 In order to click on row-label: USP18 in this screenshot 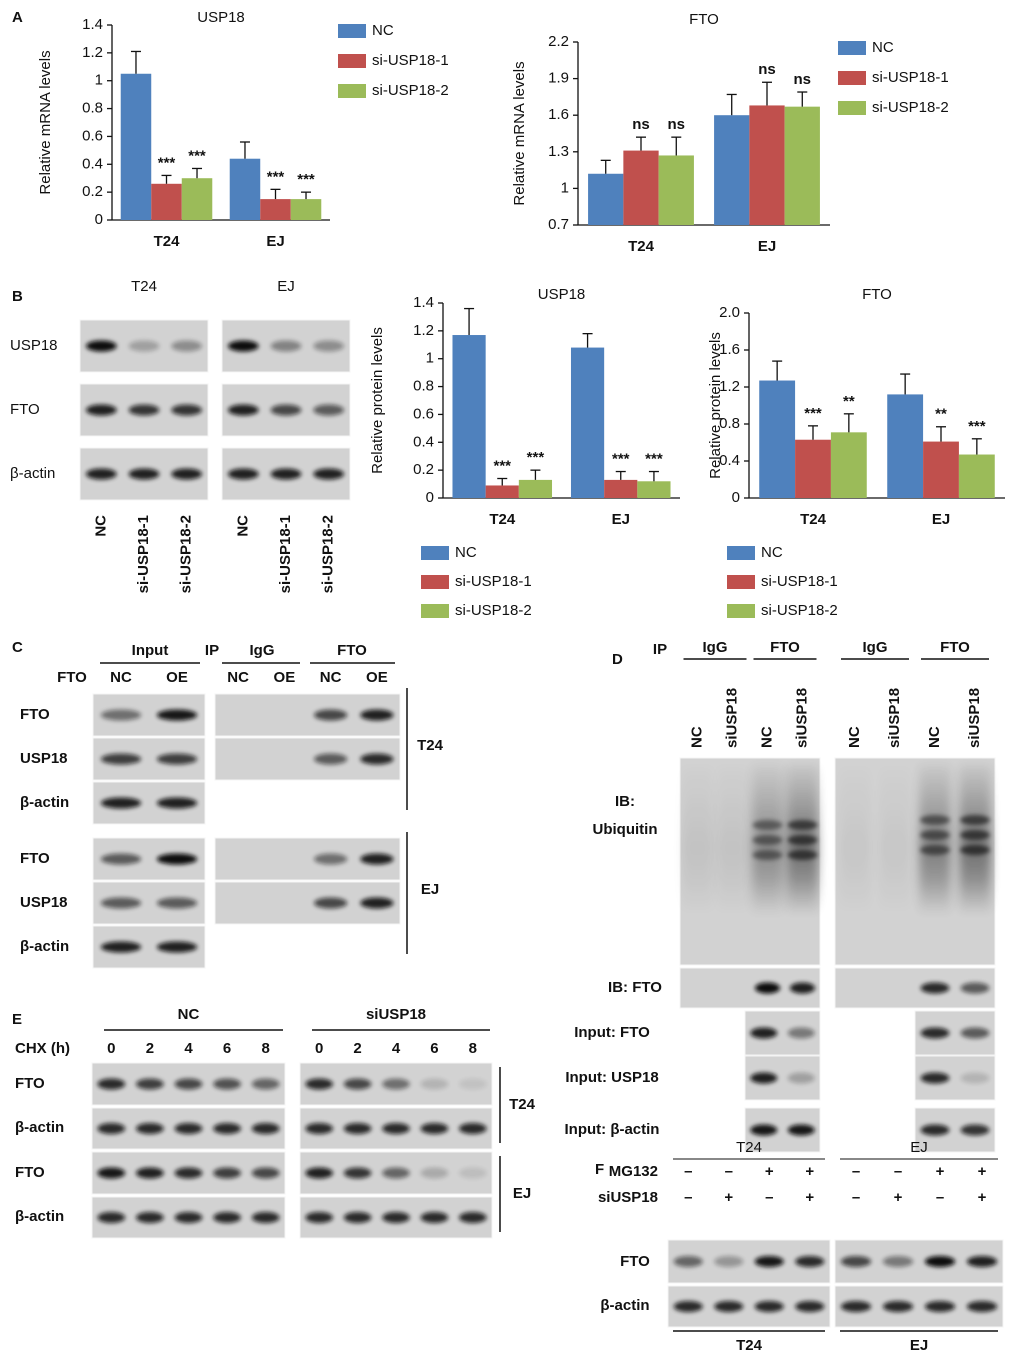, I will do `click(44, 902)`.